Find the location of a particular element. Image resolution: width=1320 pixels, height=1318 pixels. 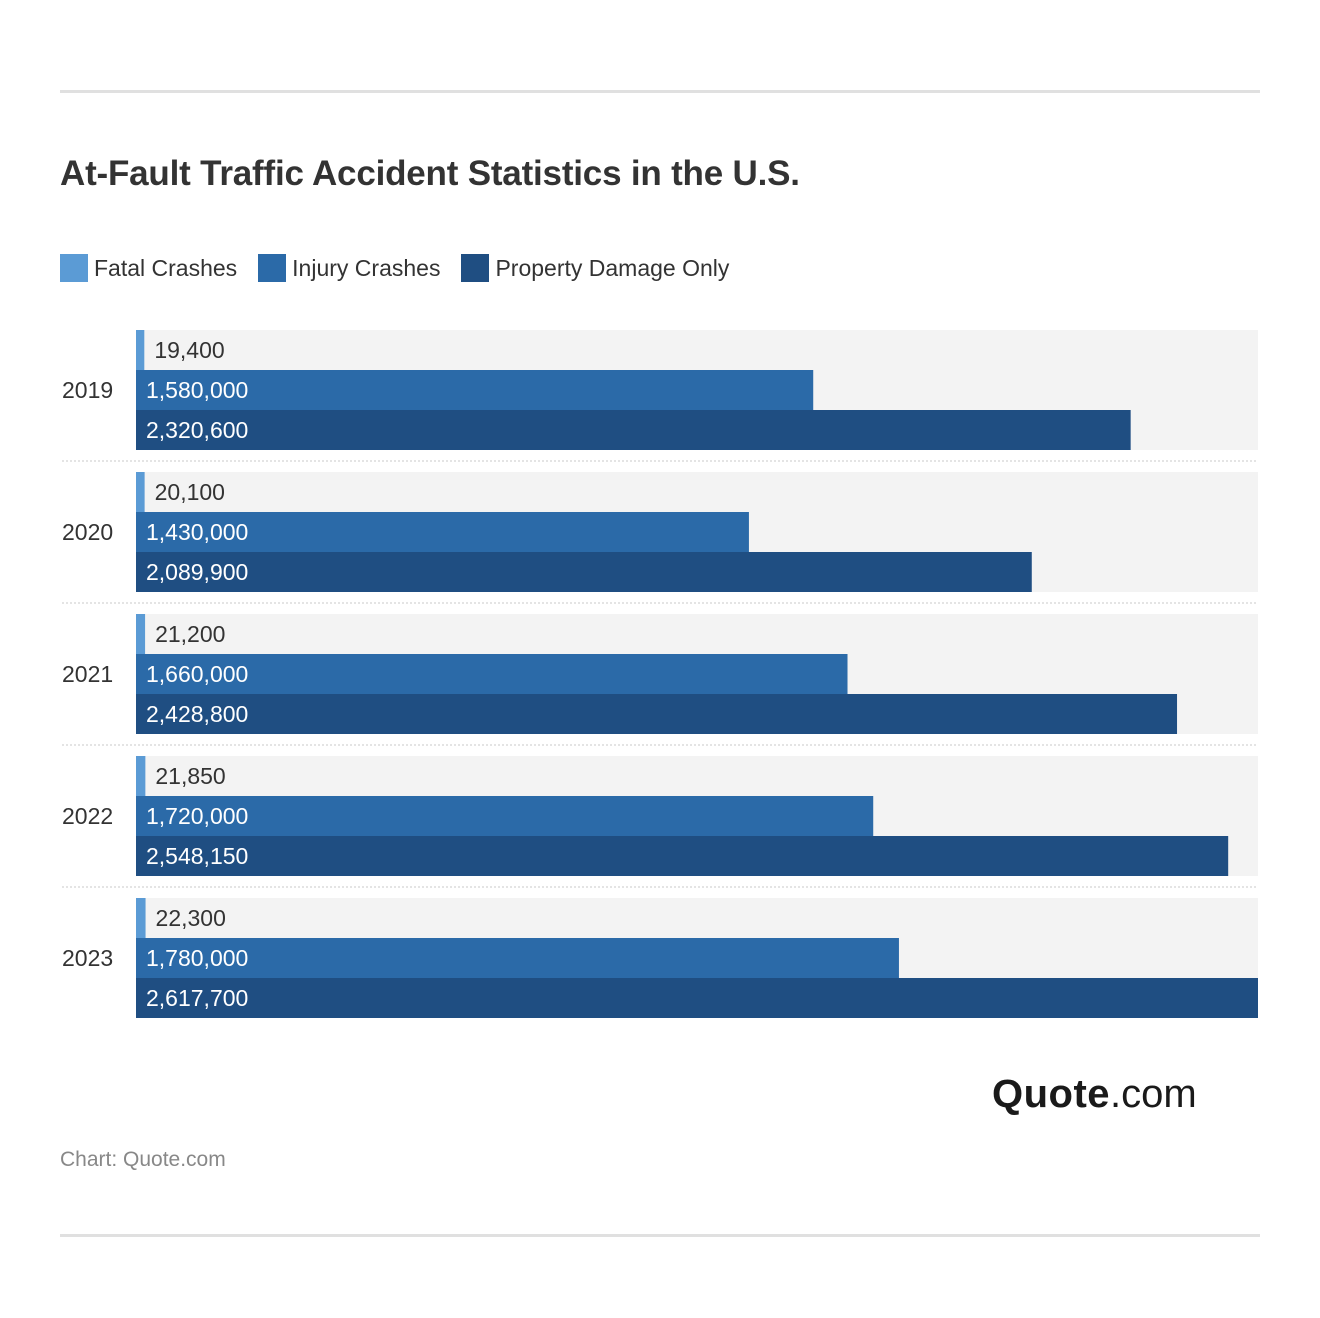

legend-swatch-fatal is located at coordinates (74, 268).